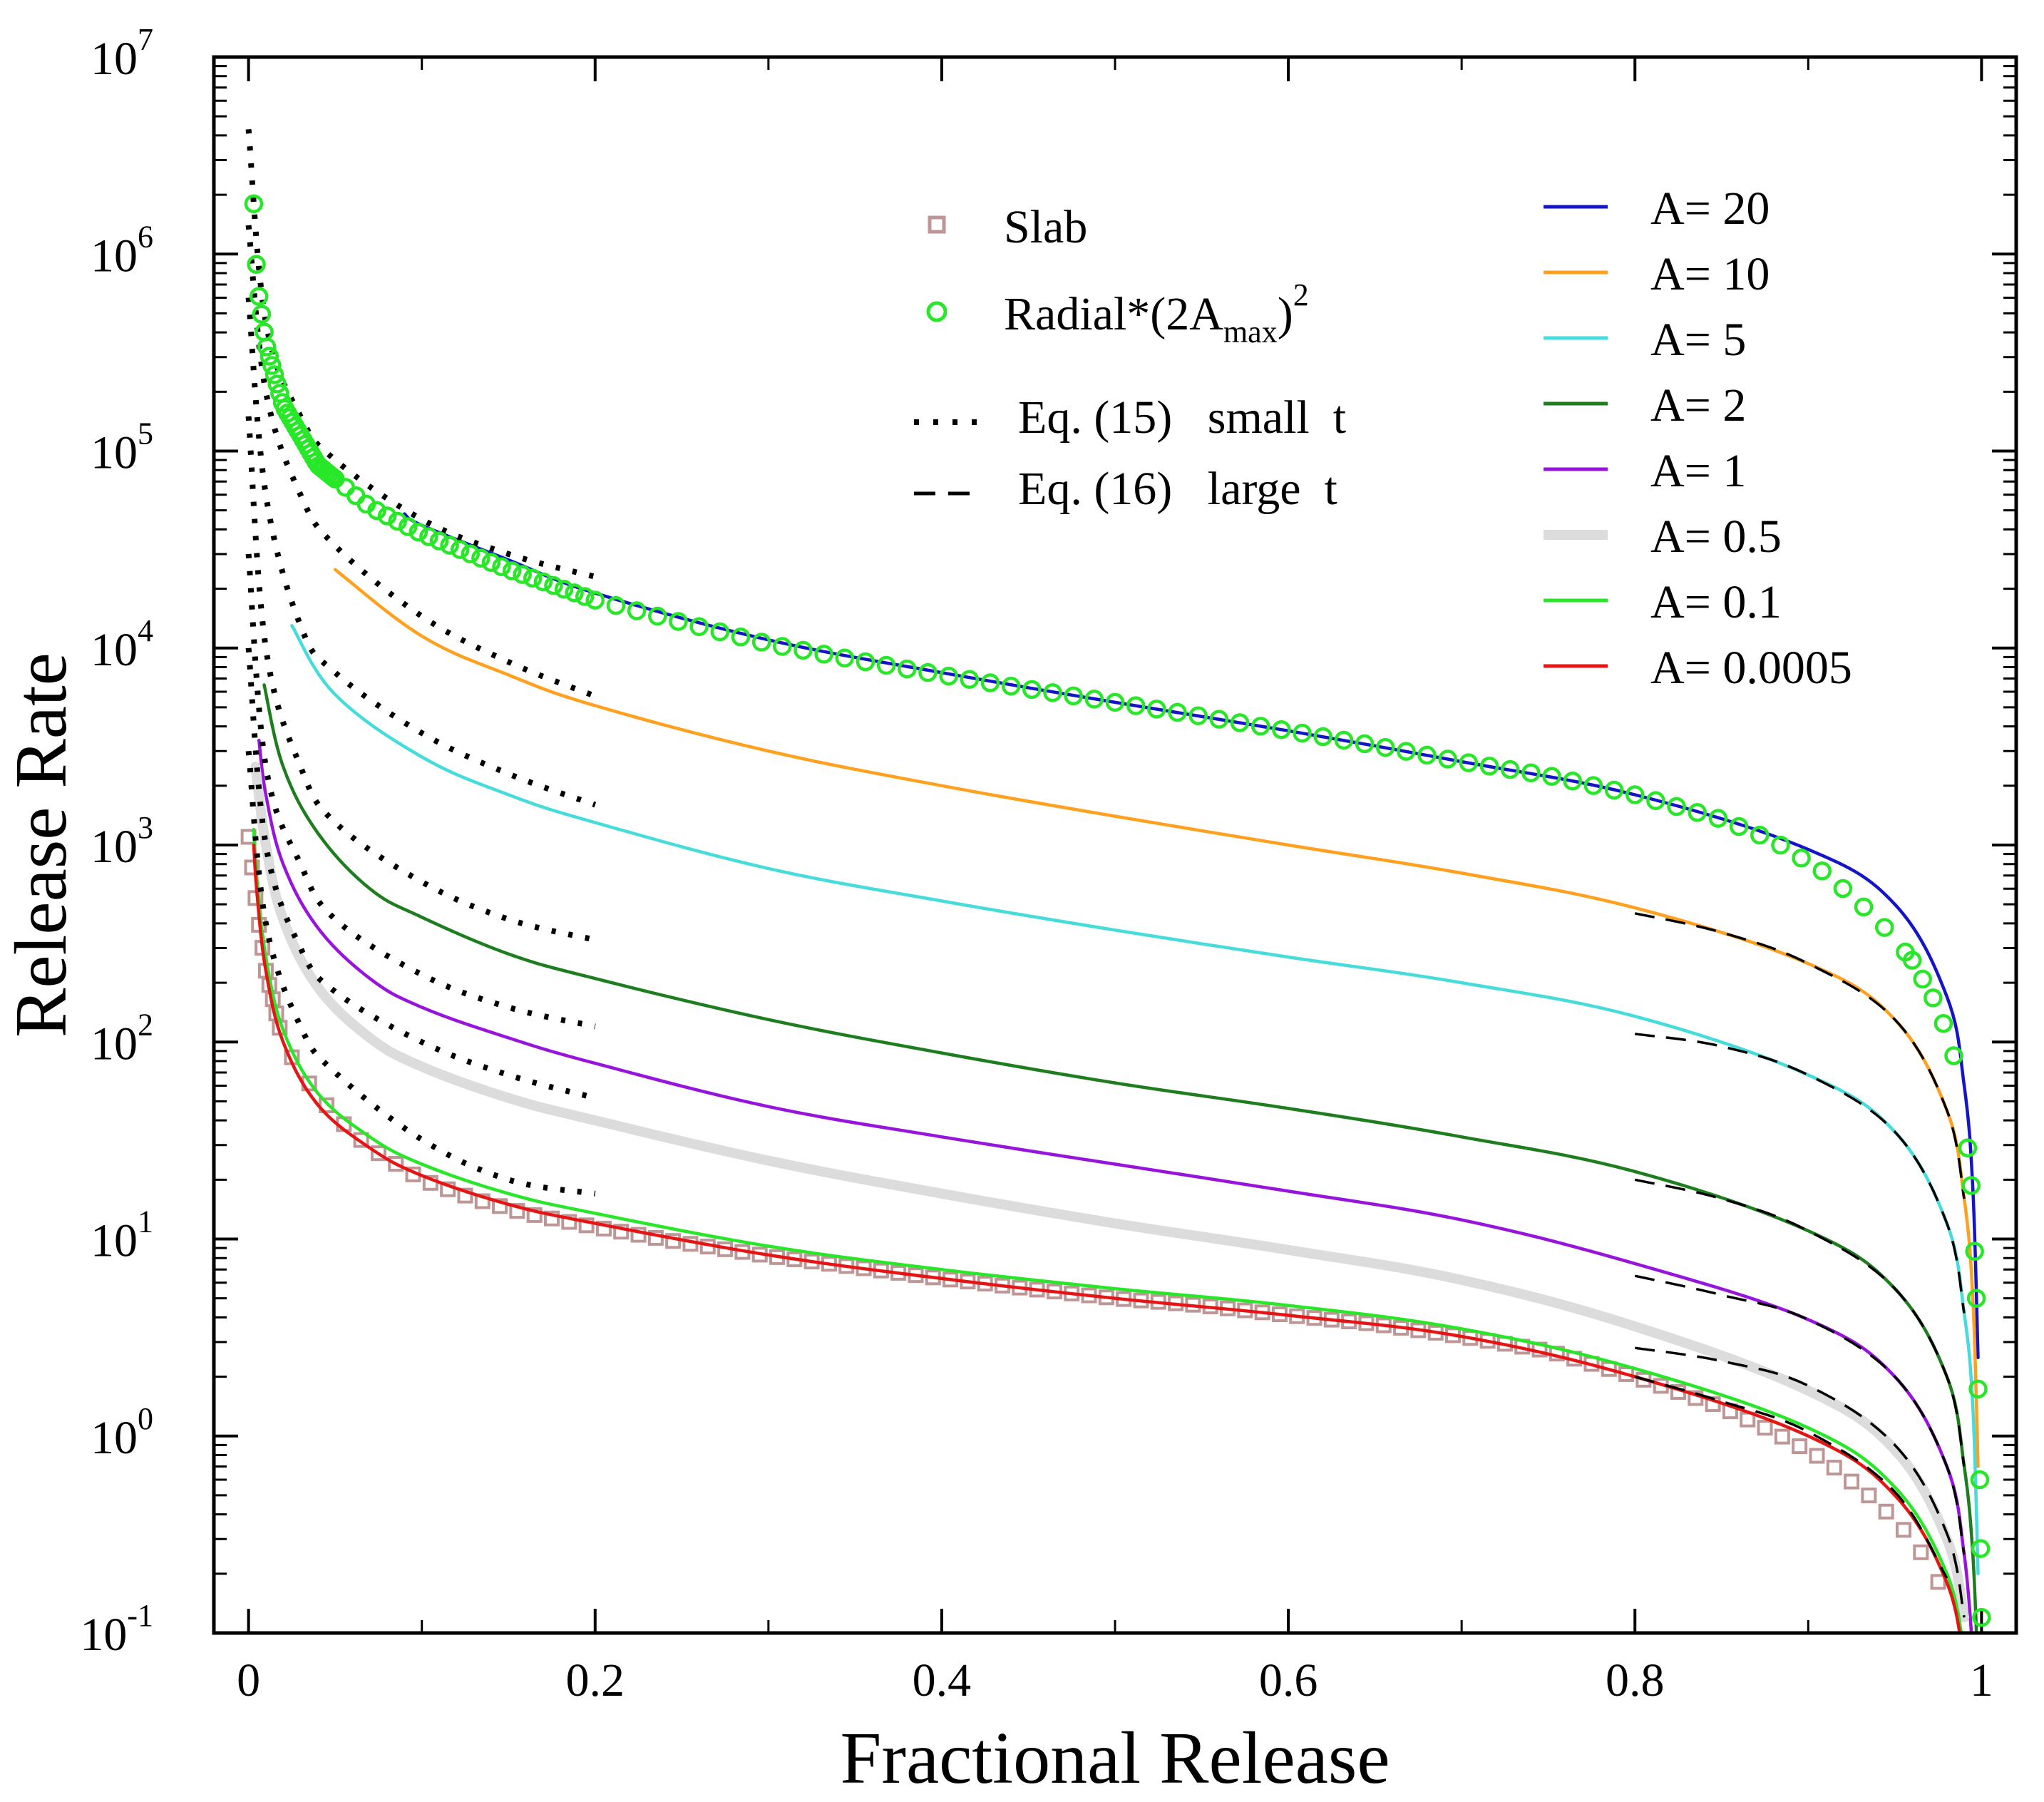  Describe the element at coordinates (146, 1418) in the screenshot. I see `y-tick-exp: 0` at that location.